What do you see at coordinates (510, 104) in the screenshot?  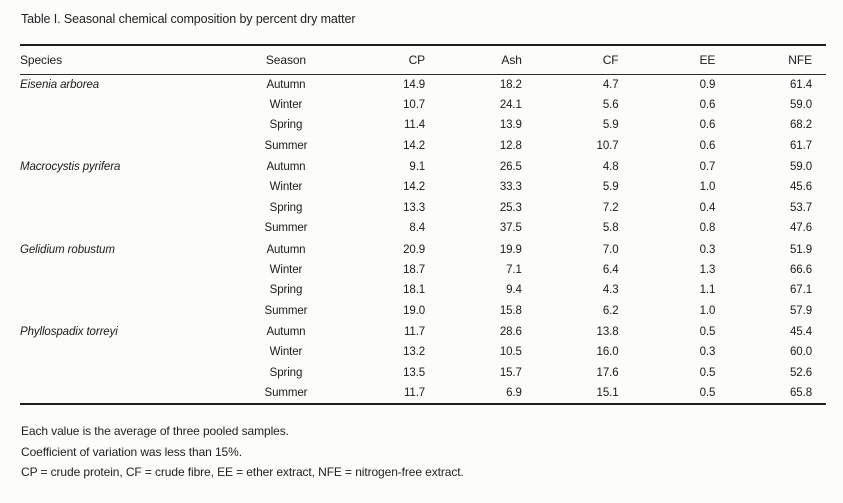 I see `ash-cell: 24.1` at bounding box center [510, 104].